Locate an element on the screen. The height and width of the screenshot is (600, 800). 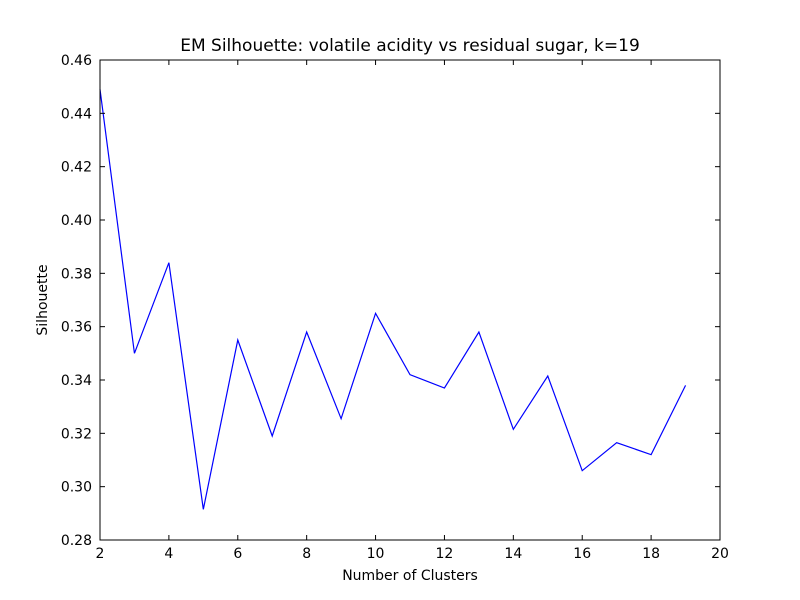
x-tick-label: 16 is located at coordinates (582, 554).